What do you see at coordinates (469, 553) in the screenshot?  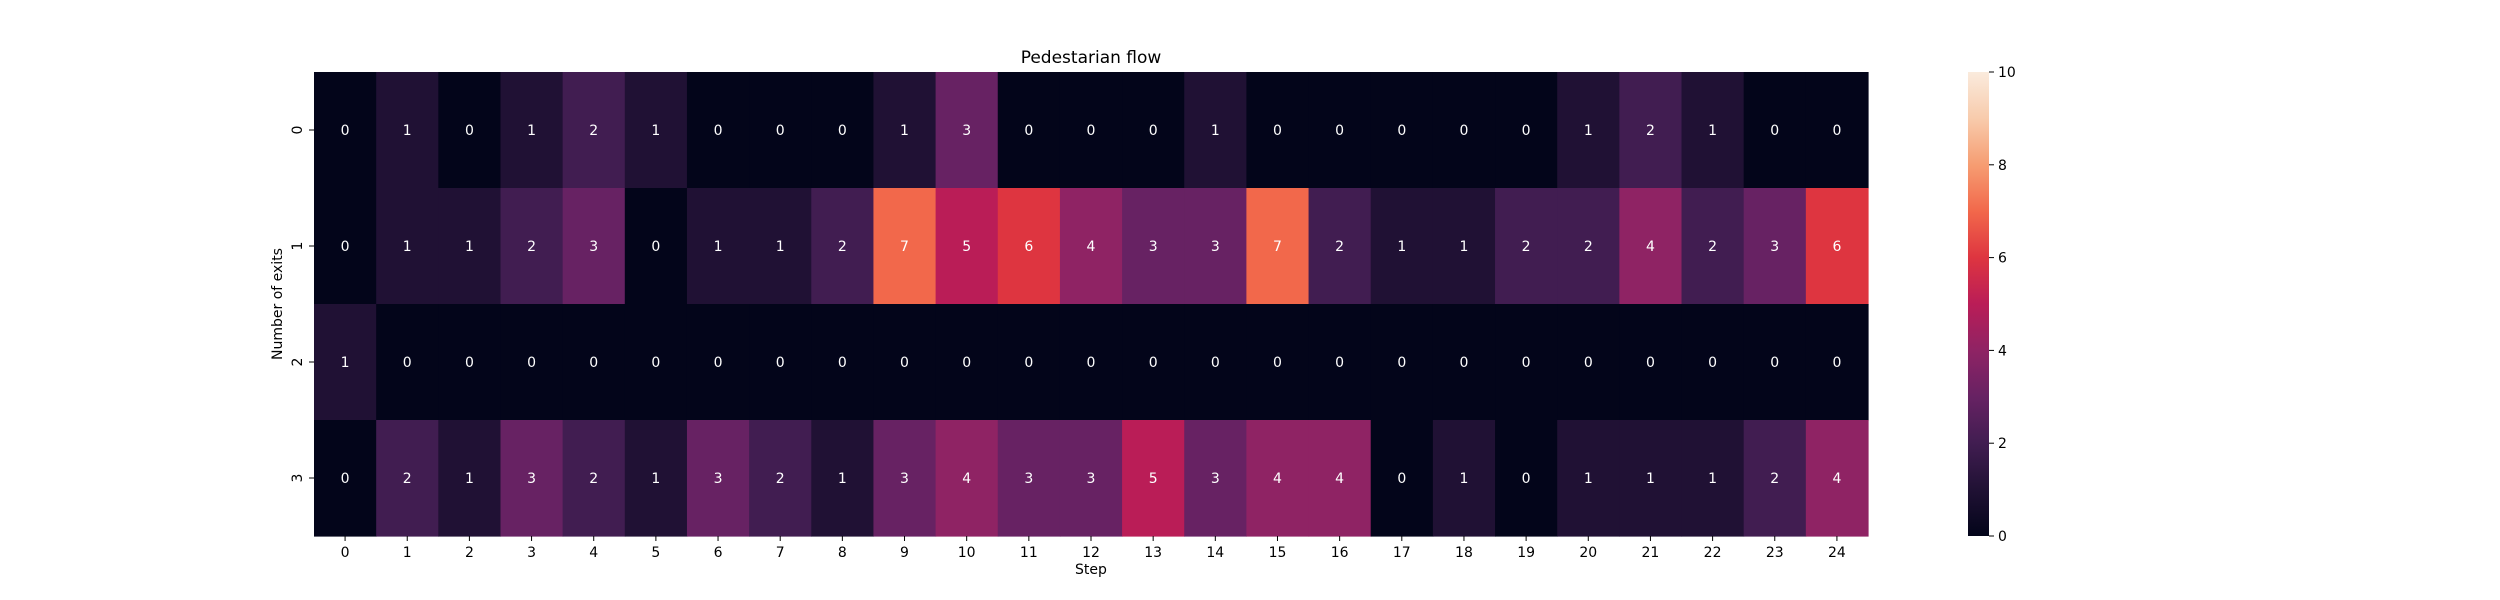 I see `x-tick-label: 2` at bounding box center [469, 553].